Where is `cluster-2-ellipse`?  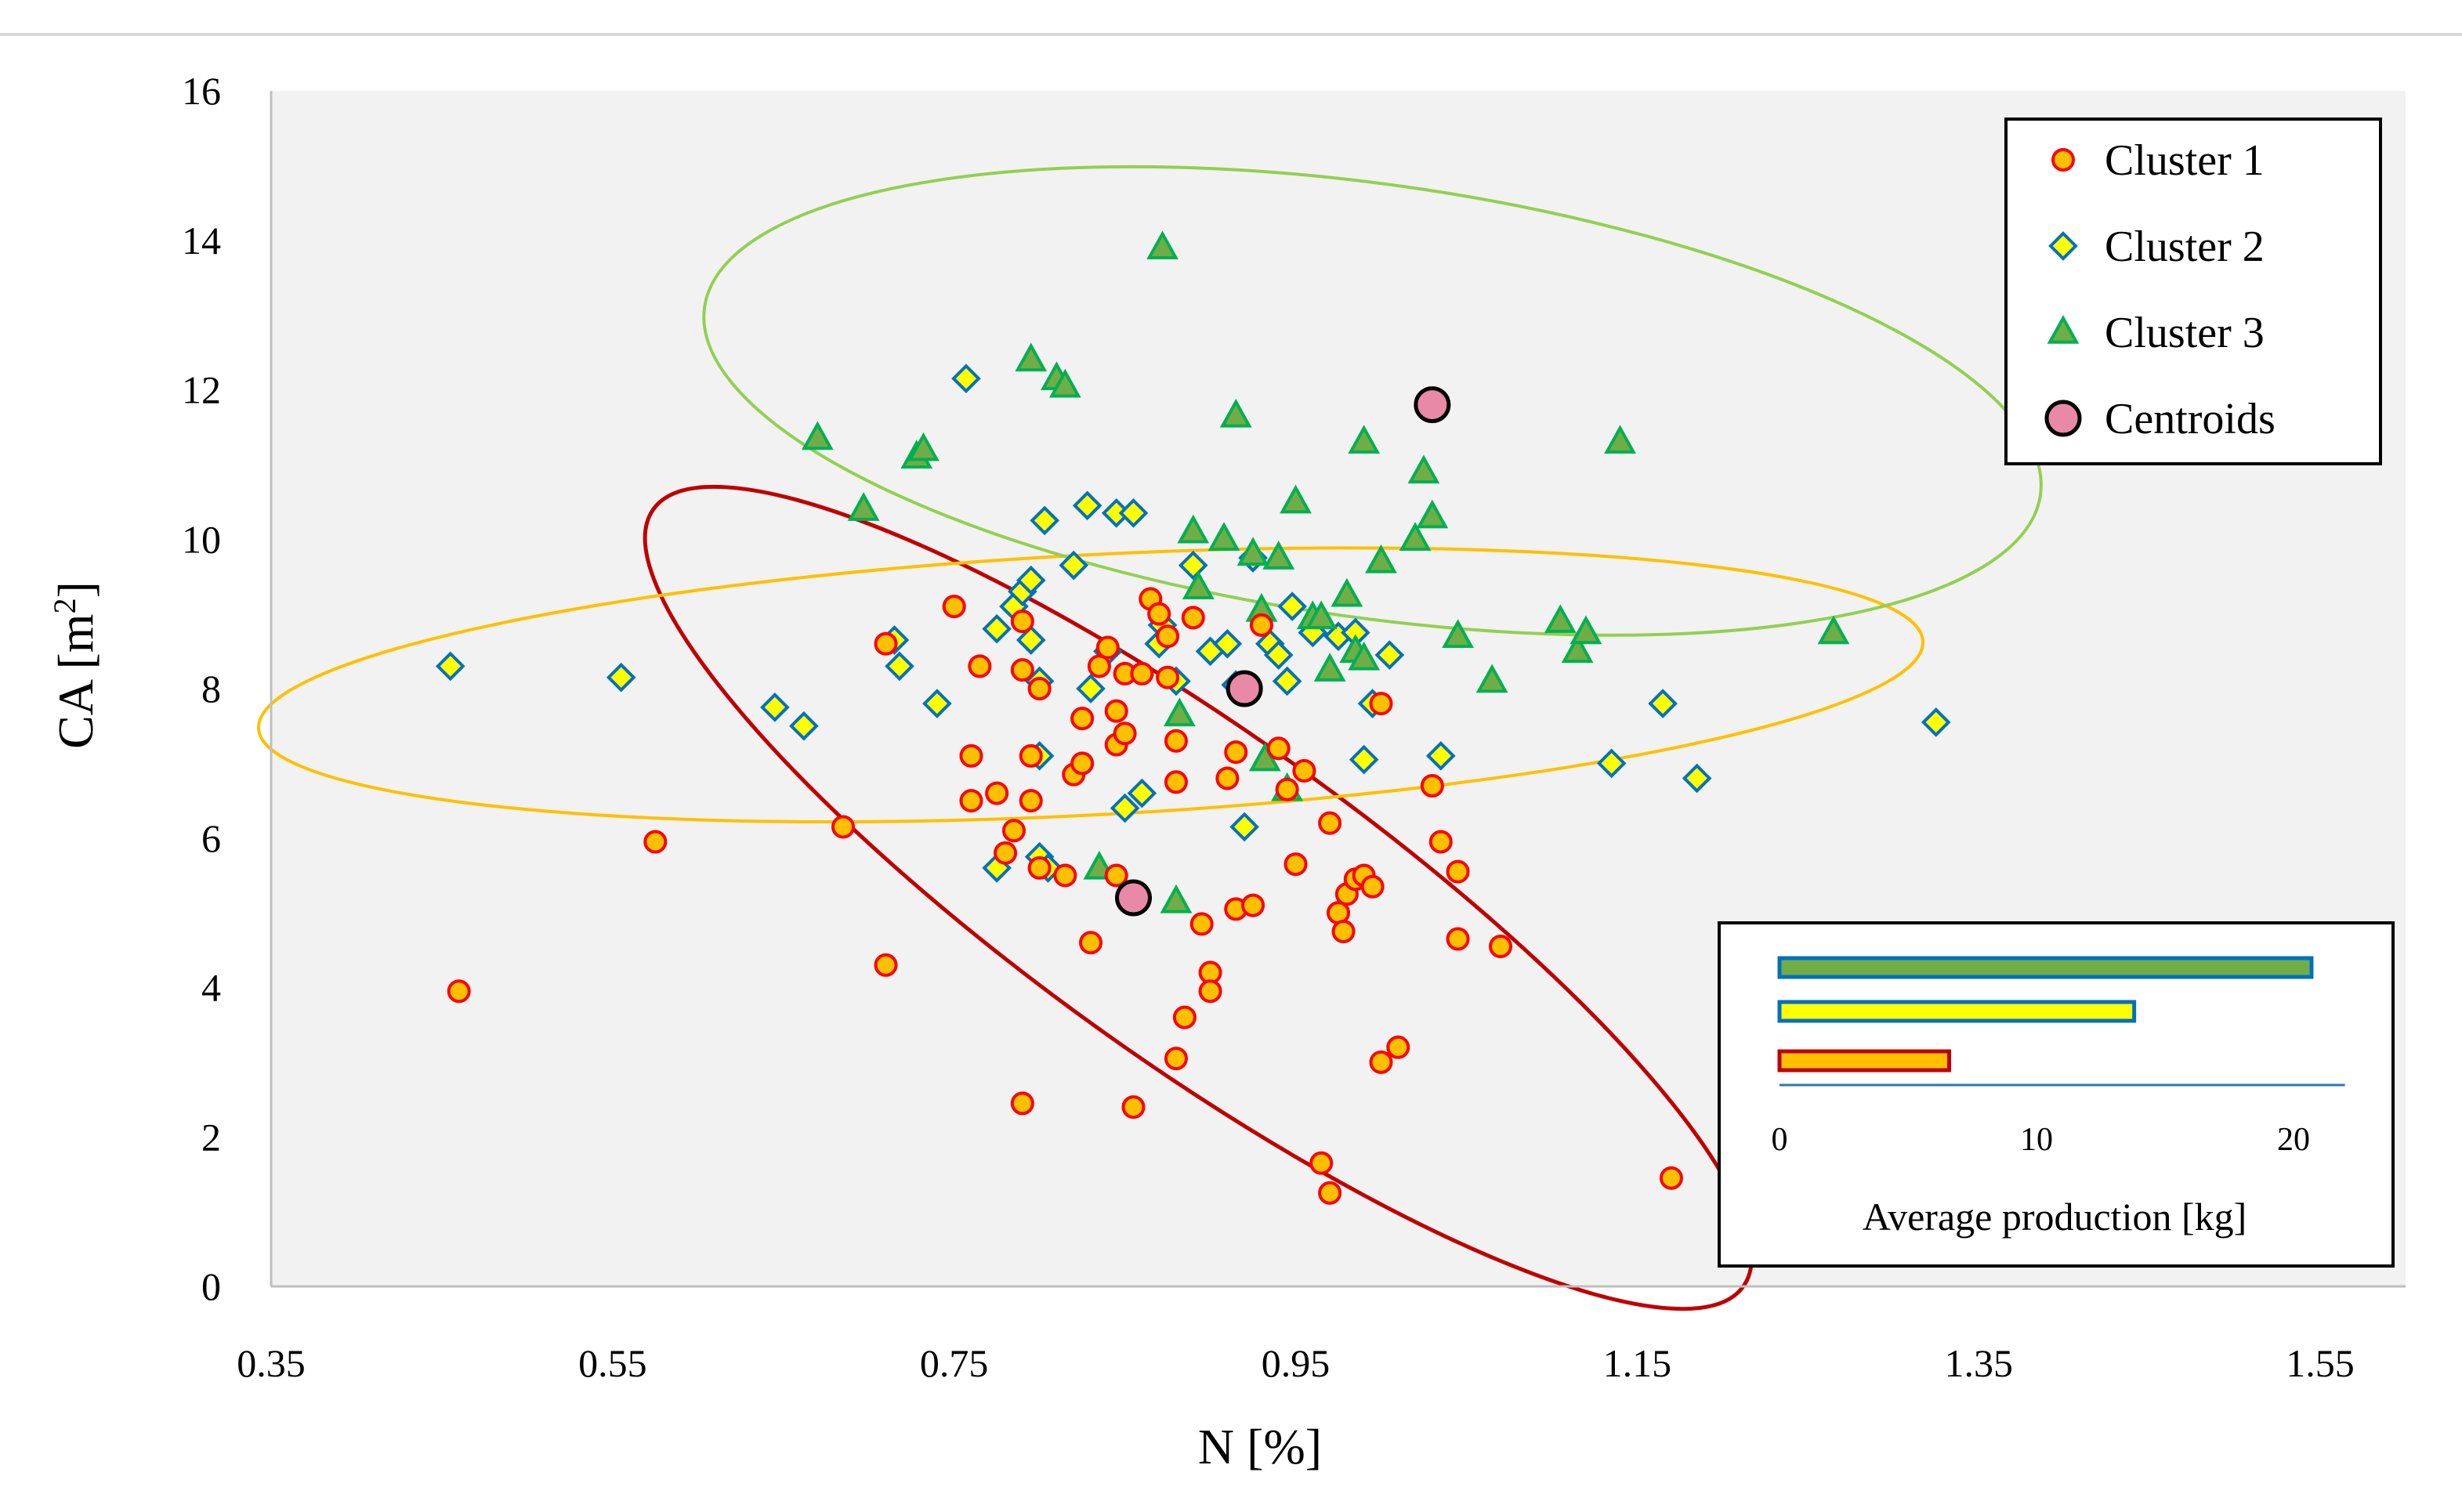
cluster-2-ellipse is located at coordinates (1090, 685).